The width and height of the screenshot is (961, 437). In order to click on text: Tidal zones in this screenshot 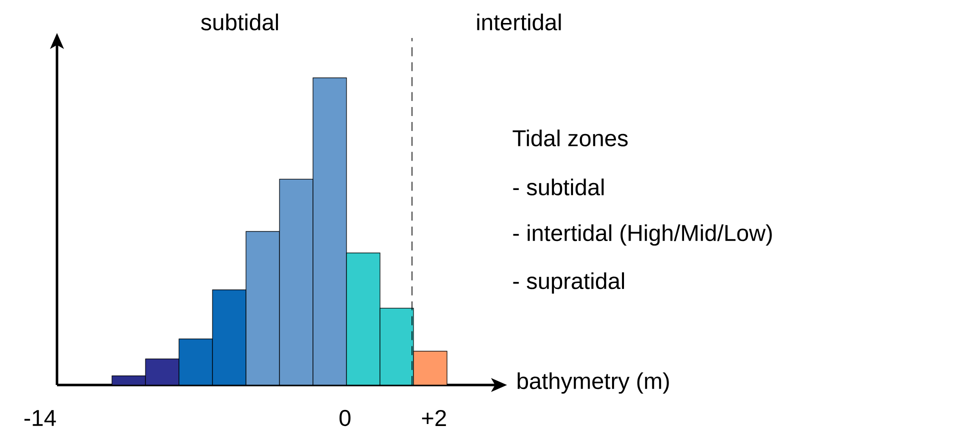, I will do `click(570, 138)`.